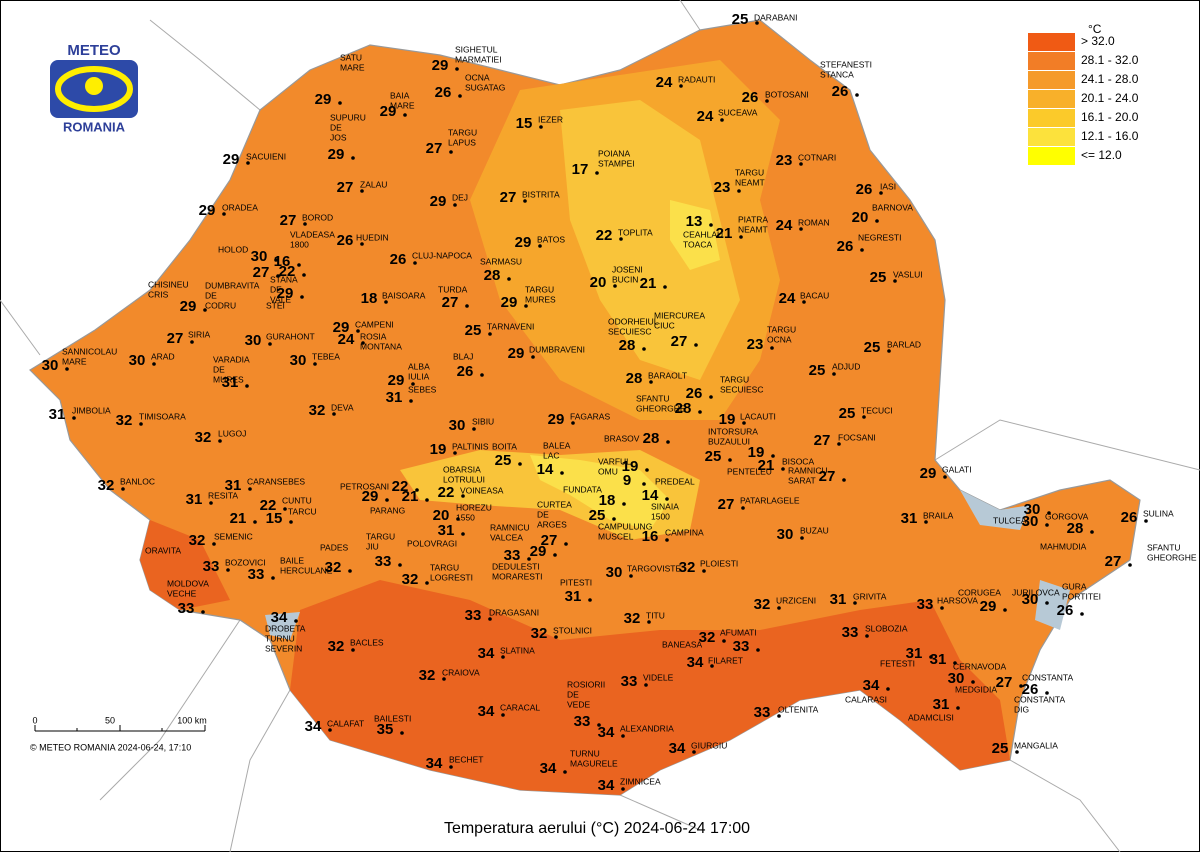  What do you see at coordinates (647, 728) in the screenshot?
I see `station-name: ALEXANDRIA` at bounding box center [647, 728].